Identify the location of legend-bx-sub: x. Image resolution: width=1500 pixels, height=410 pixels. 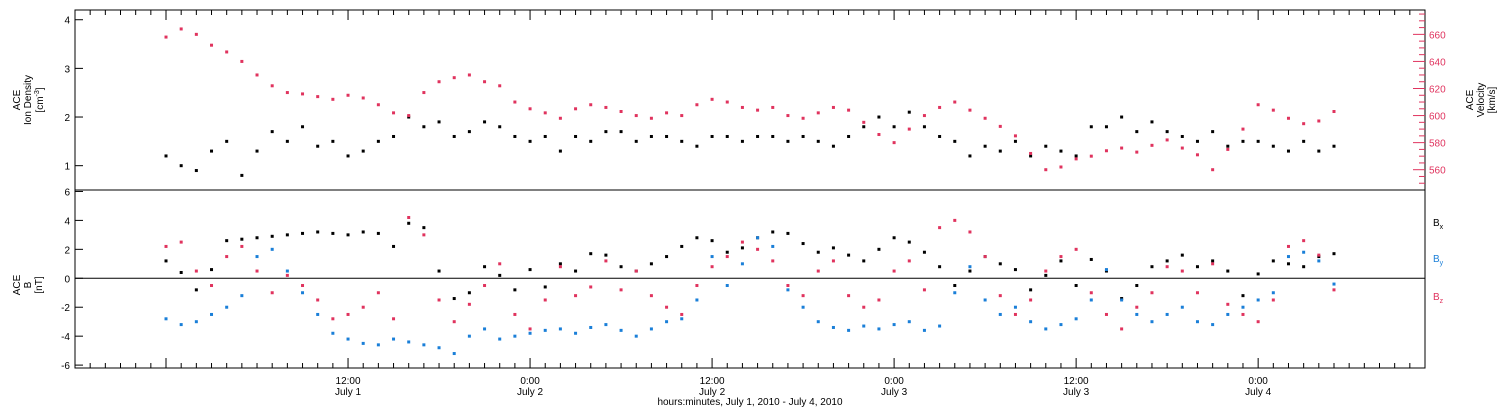
(1442, 227).